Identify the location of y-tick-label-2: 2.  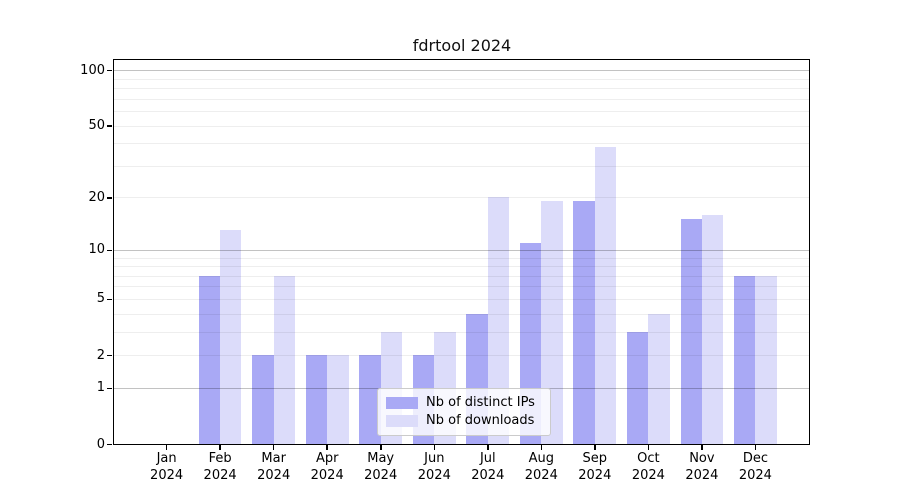
(100, 355).